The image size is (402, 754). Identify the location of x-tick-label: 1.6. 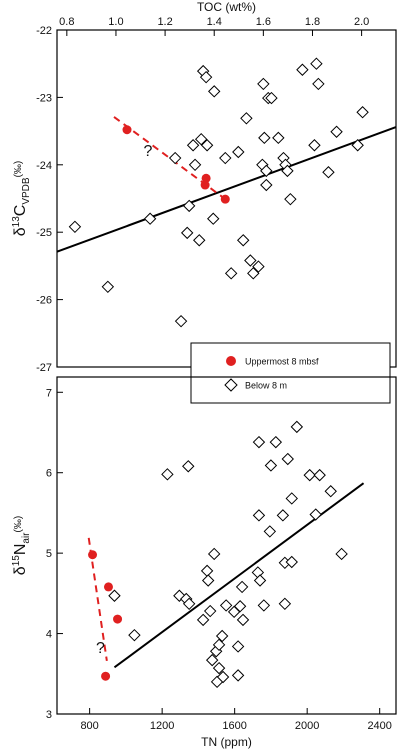
(263, 22).